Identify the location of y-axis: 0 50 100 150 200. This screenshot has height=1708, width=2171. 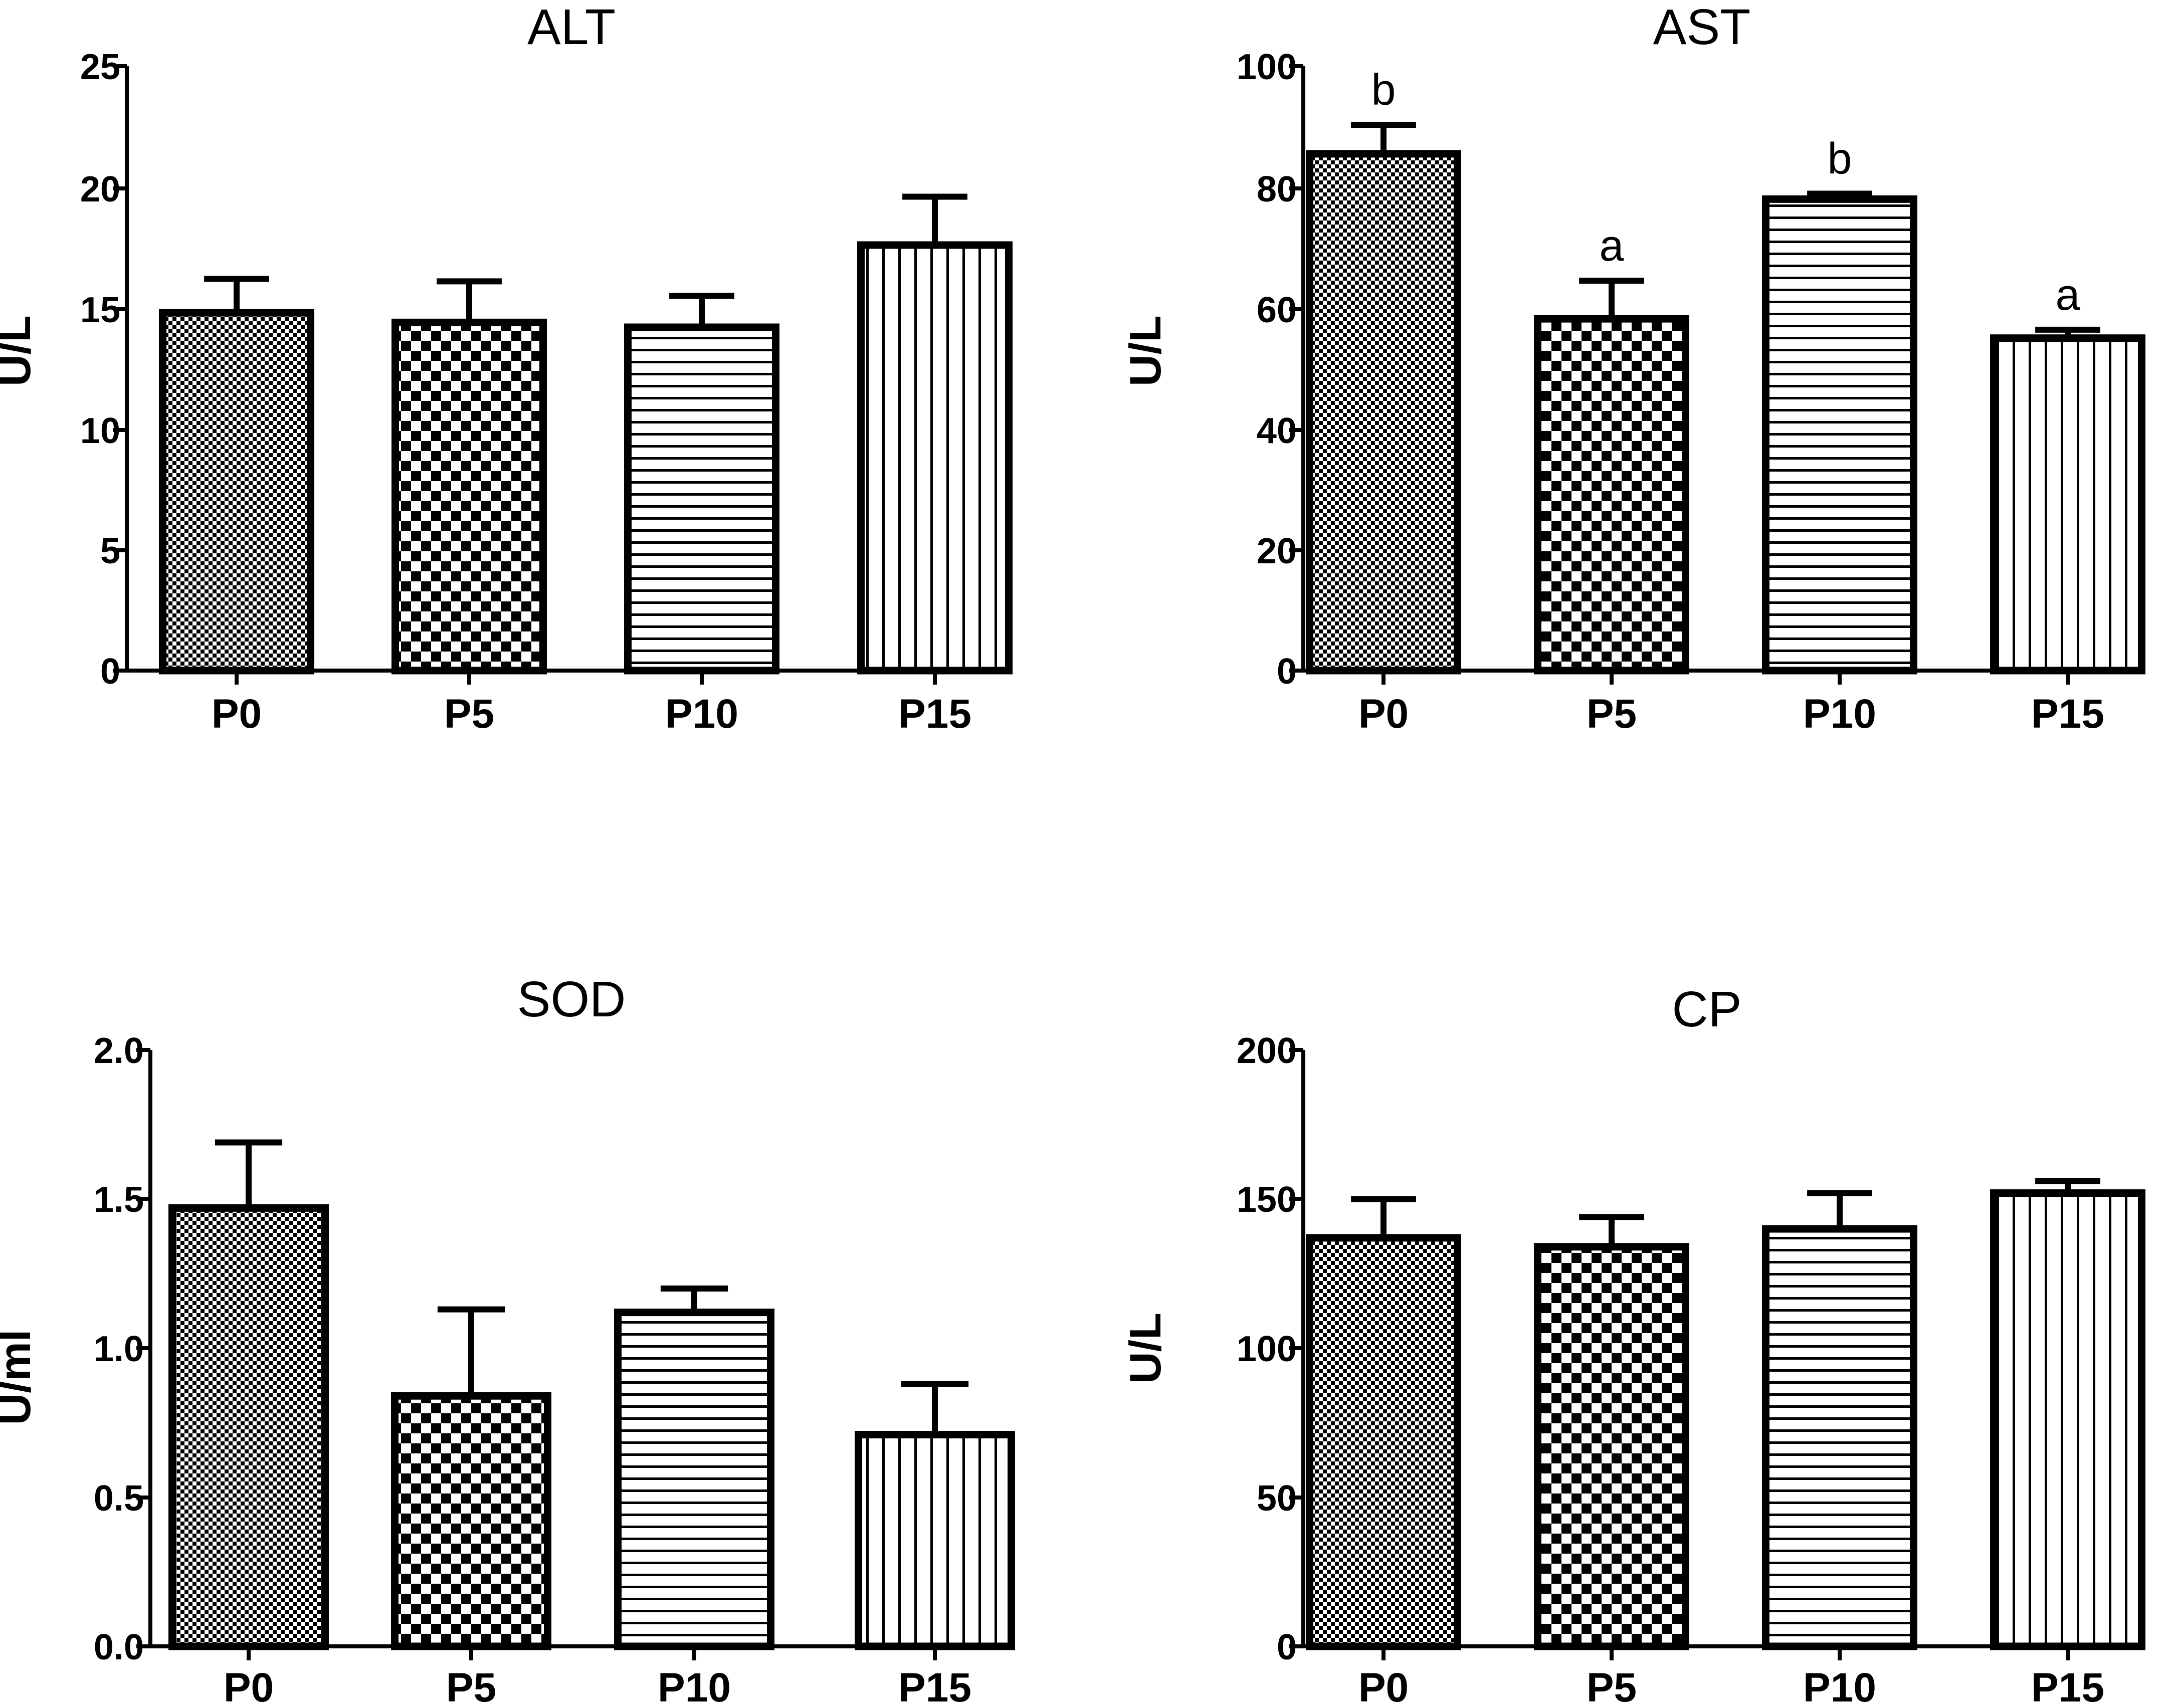
(1271, 1349).